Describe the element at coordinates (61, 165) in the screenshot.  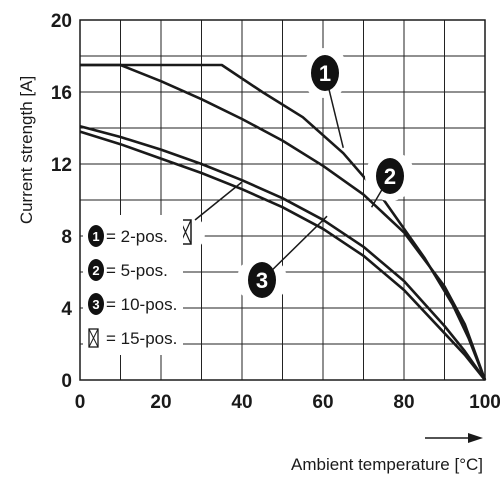
I see `y-tick-label: 12` at that location.